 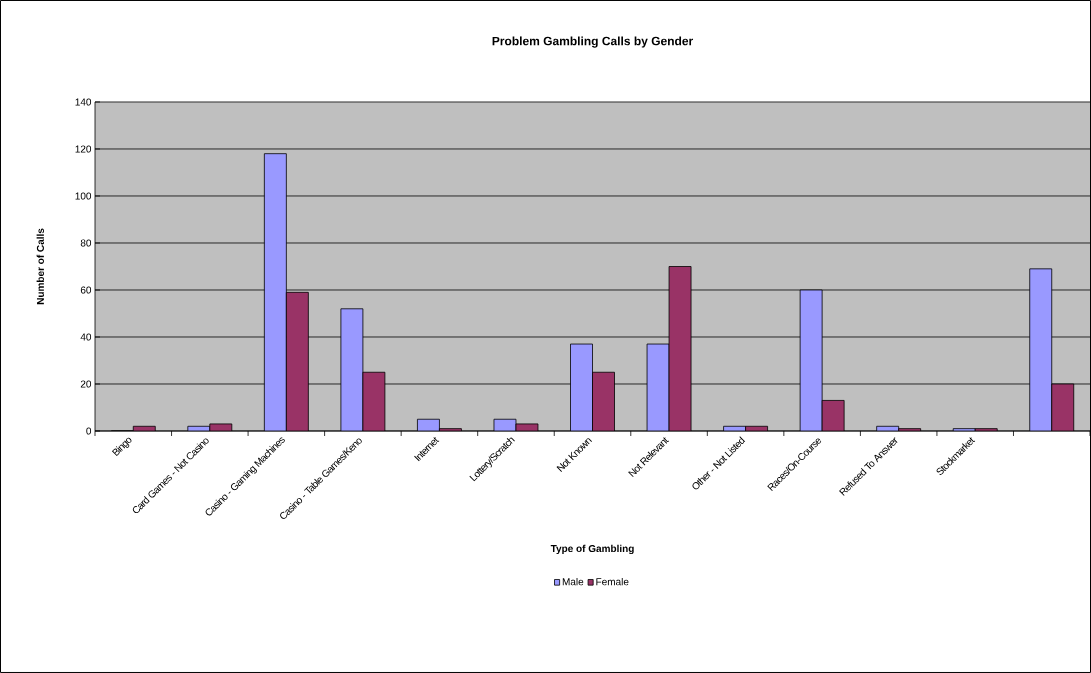 I want to click on y-tick-label: 100, so click(x=83, y=196).